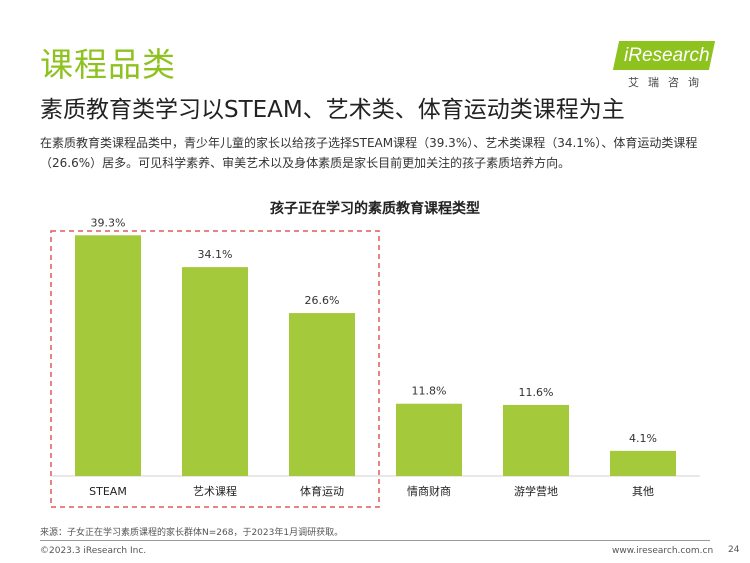 Image resolution: width=750 pixels, height=563 pixels. I want to click on category-label-3: 情商财商, so click(429, 491).